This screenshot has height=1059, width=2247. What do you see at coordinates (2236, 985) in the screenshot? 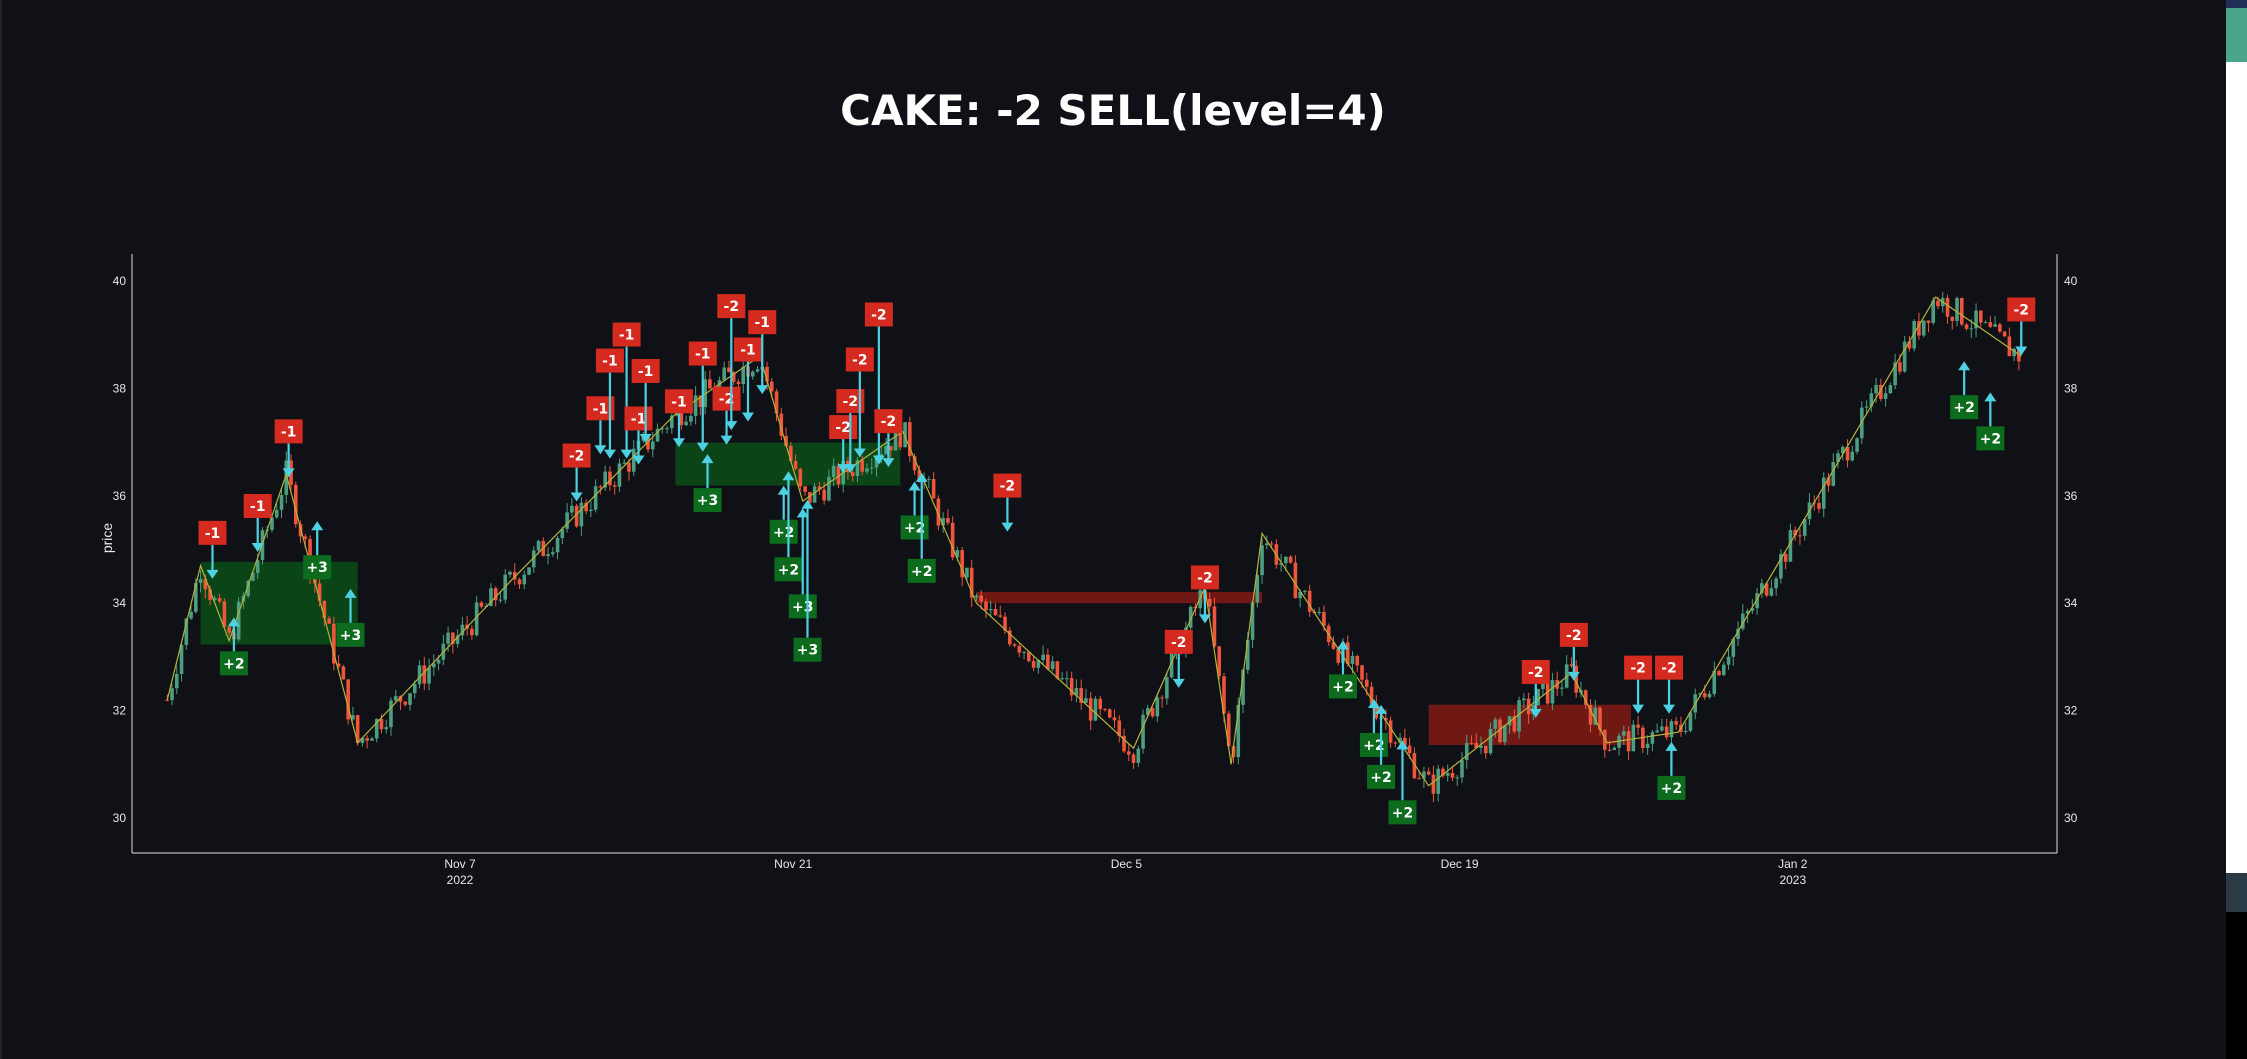
I see `sidebar-bottom` at bounding box center [2236, 985].